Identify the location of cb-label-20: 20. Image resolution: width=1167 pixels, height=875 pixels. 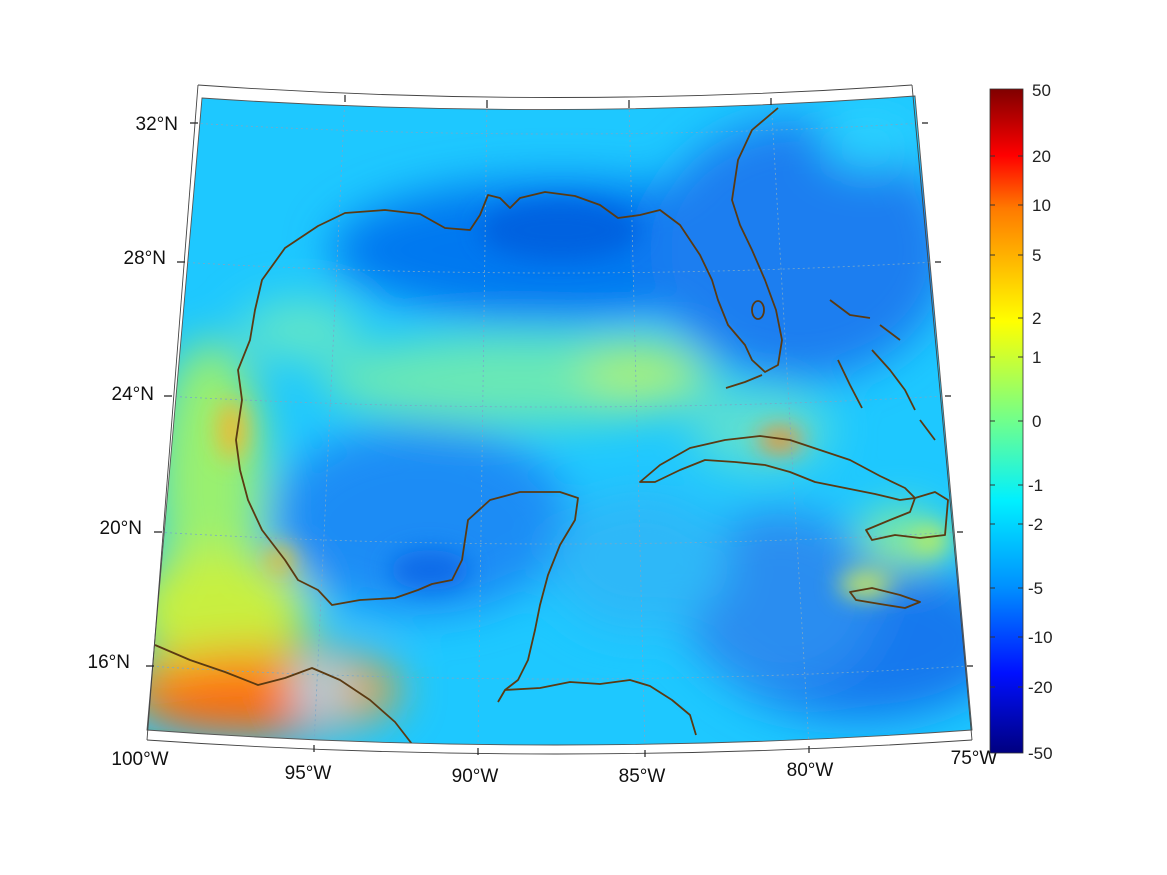
(1041, 156).